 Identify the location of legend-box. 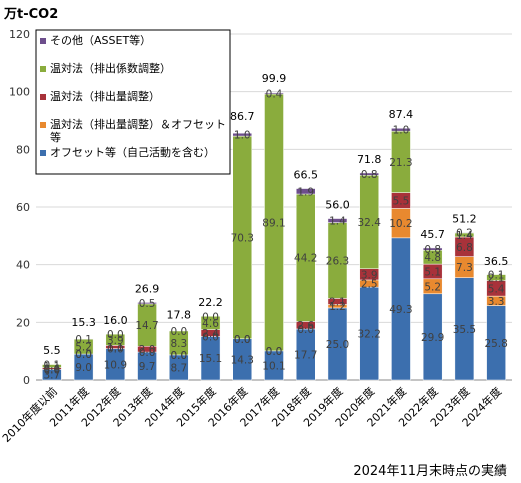
(133, 102).